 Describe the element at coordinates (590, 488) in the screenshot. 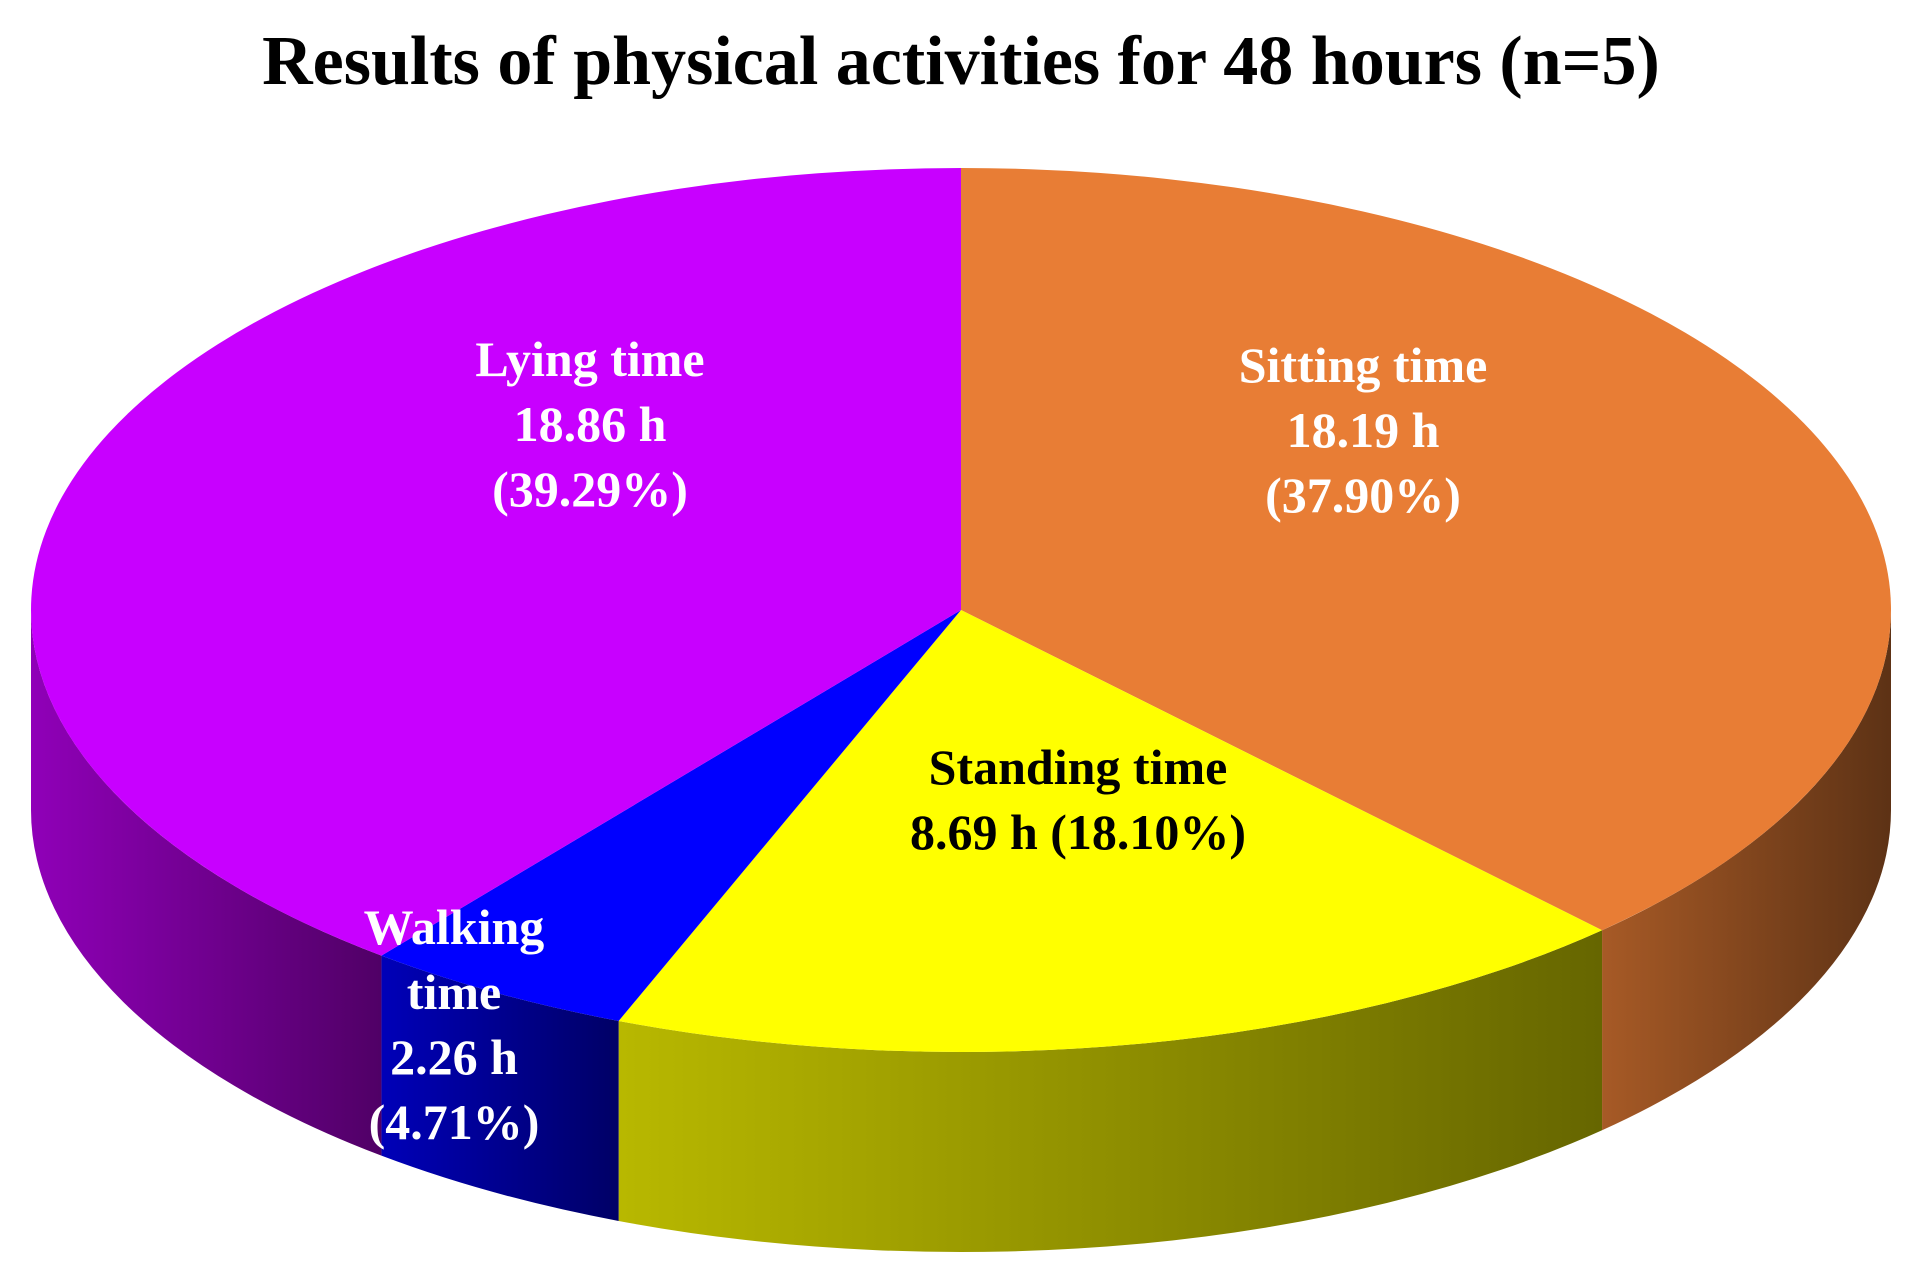

I see `percent-label: (39.29%)` at that location.